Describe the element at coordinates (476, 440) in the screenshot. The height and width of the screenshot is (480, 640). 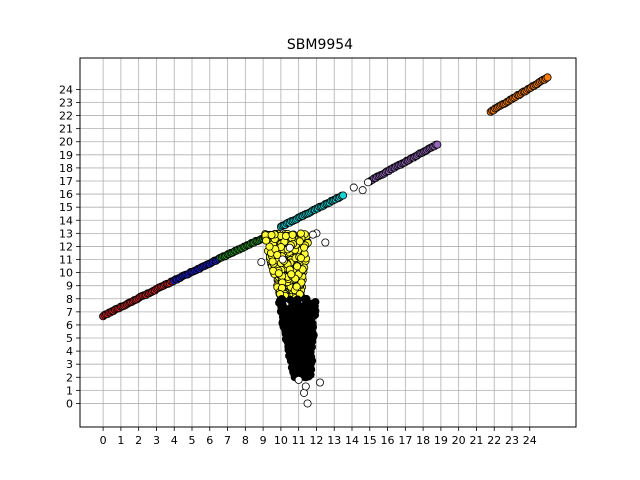
I see `x-tick-label: 21` at that location.